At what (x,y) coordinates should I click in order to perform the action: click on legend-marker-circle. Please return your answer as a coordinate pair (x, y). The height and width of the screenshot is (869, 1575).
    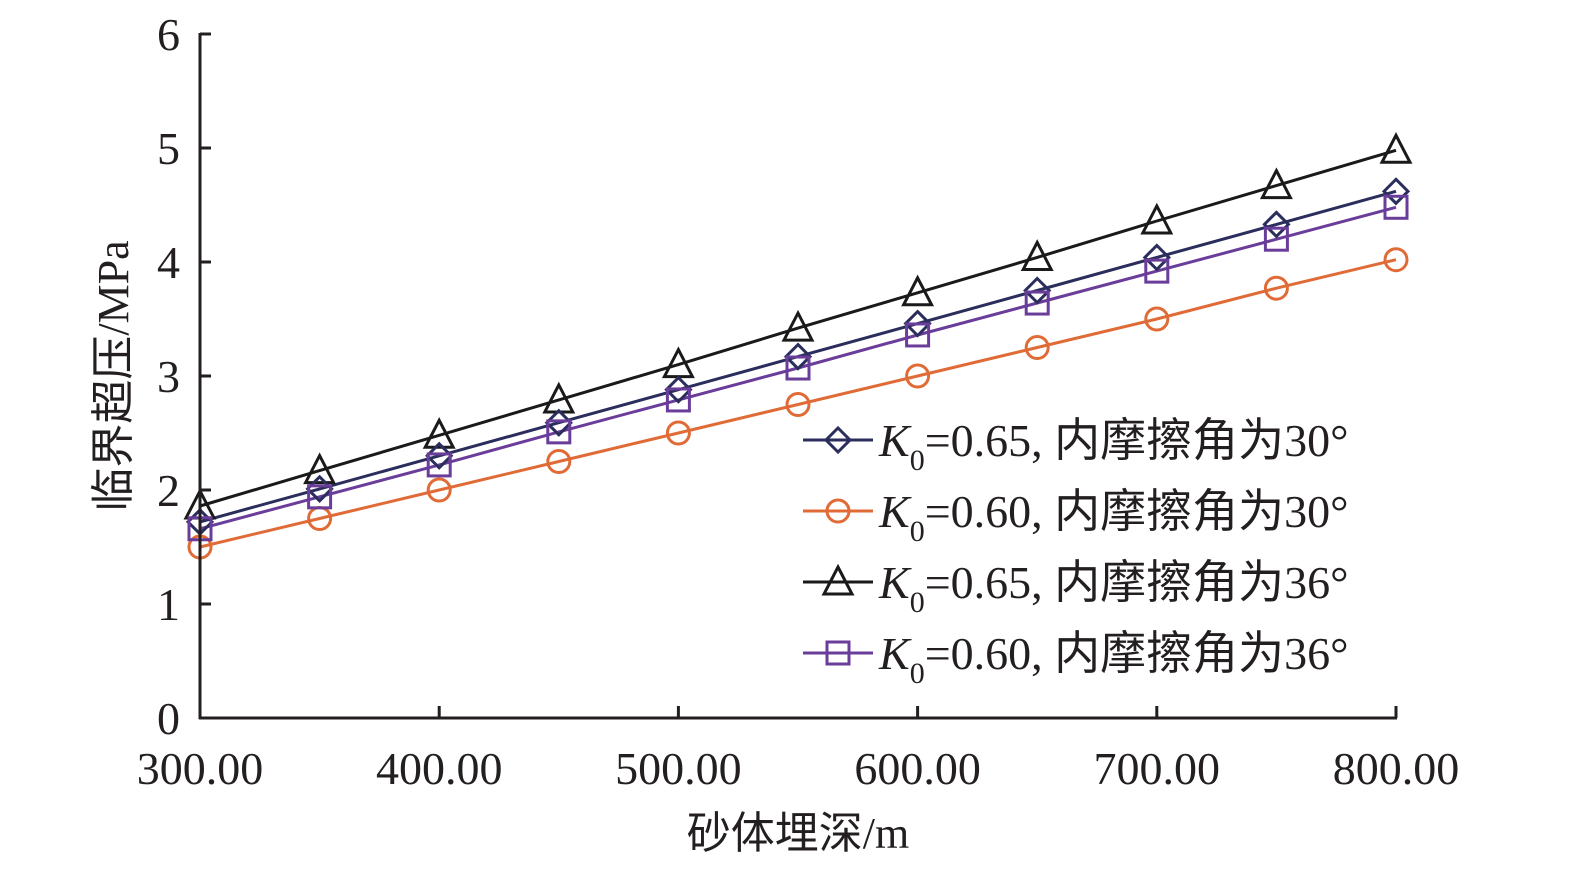
    Looking at the image, I should click on (838, 511).